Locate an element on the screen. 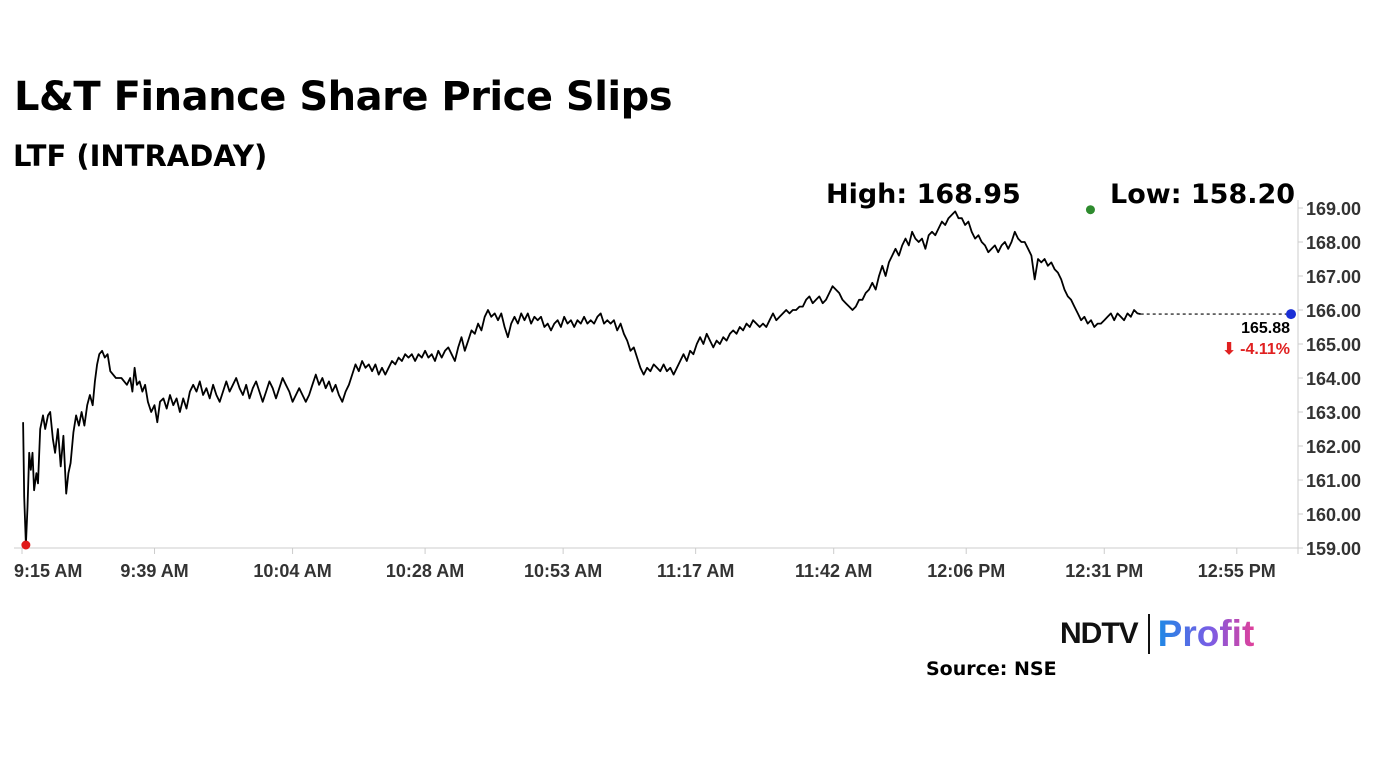 The height and width of the screenshot is (777, 1382). high-label: High: 168.95 is located at coordinates (923, 194).